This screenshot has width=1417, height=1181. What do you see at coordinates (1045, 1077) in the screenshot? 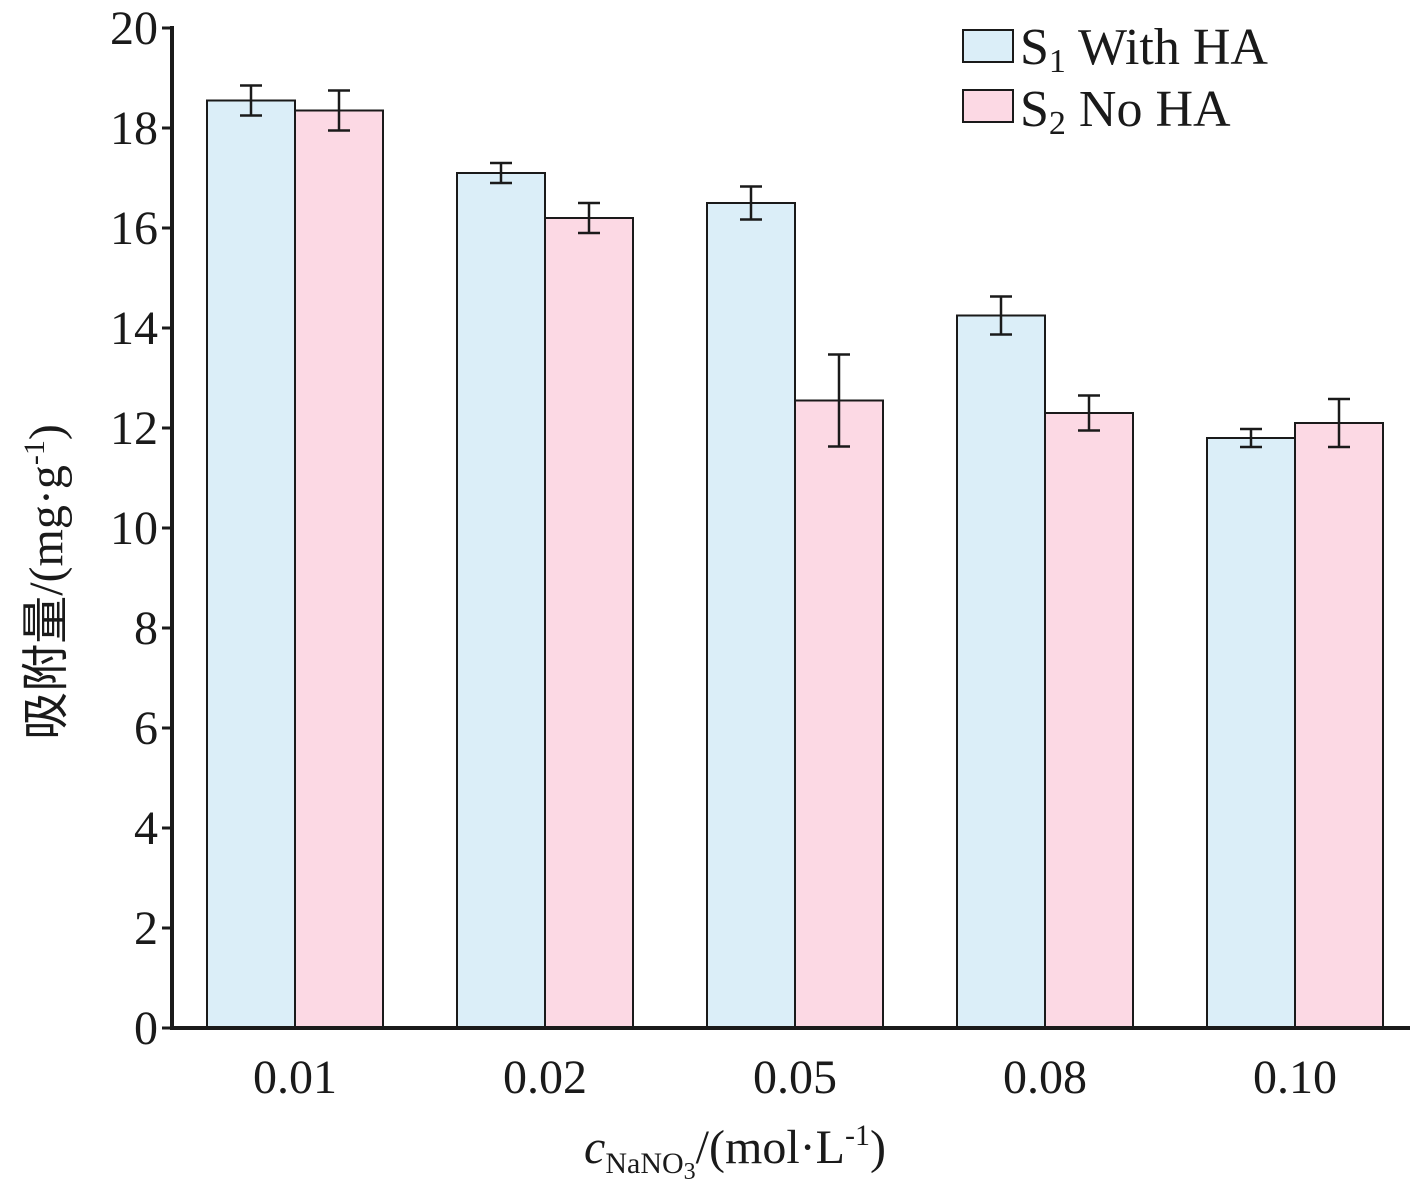
I see `x-tick-label-0.08: 0.08` at bounding box center [1045, 1077].